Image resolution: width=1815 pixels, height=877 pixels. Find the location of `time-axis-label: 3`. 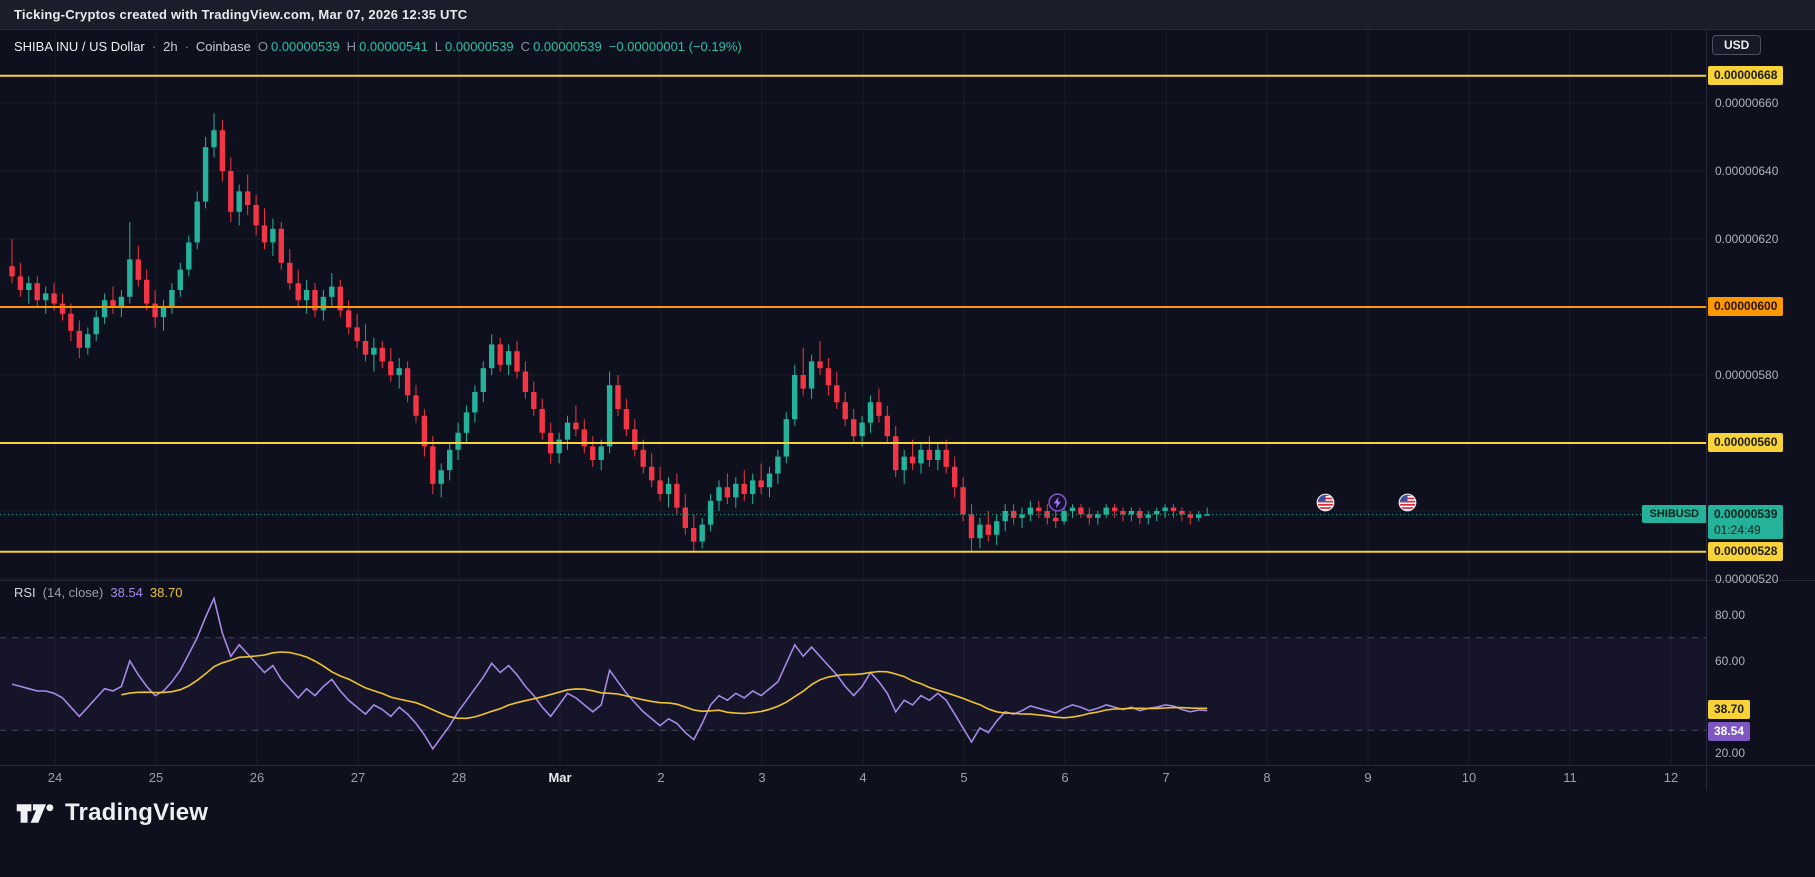

time-axis-label: 3 is located at coordinates (762, 777).